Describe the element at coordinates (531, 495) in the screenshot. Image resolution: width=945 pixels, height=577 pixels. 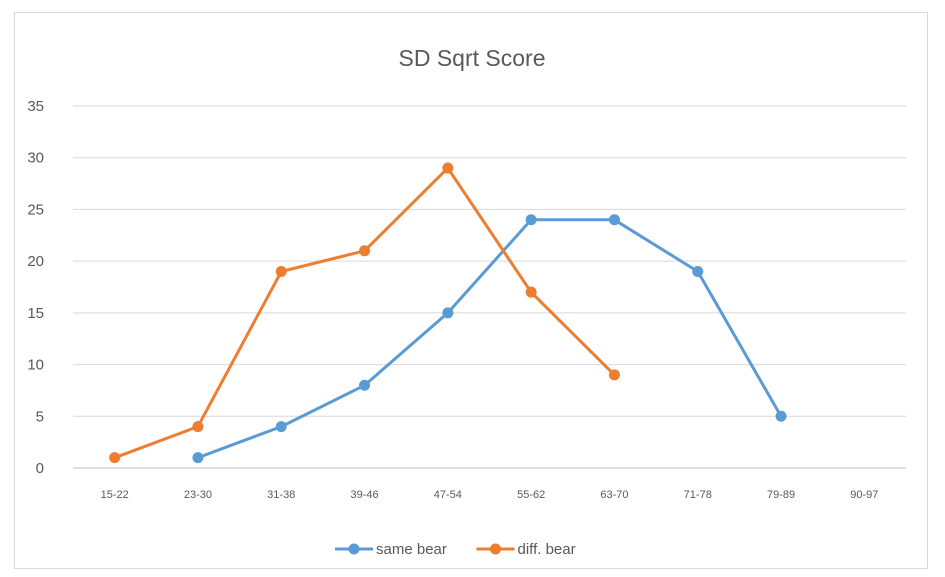
I see `x-tick-label: 55-62` at that location.